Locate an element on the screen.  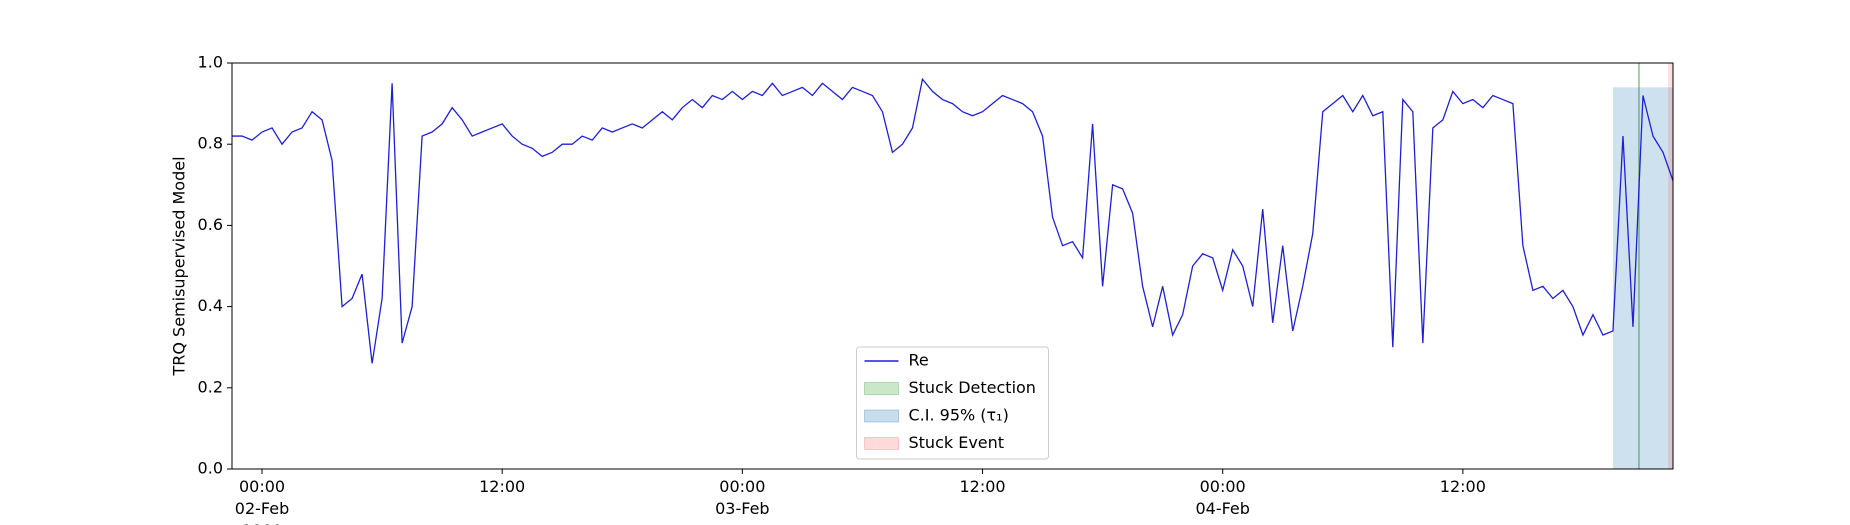
y-tick-label: 0.2 is located at coordinates (210, 386).